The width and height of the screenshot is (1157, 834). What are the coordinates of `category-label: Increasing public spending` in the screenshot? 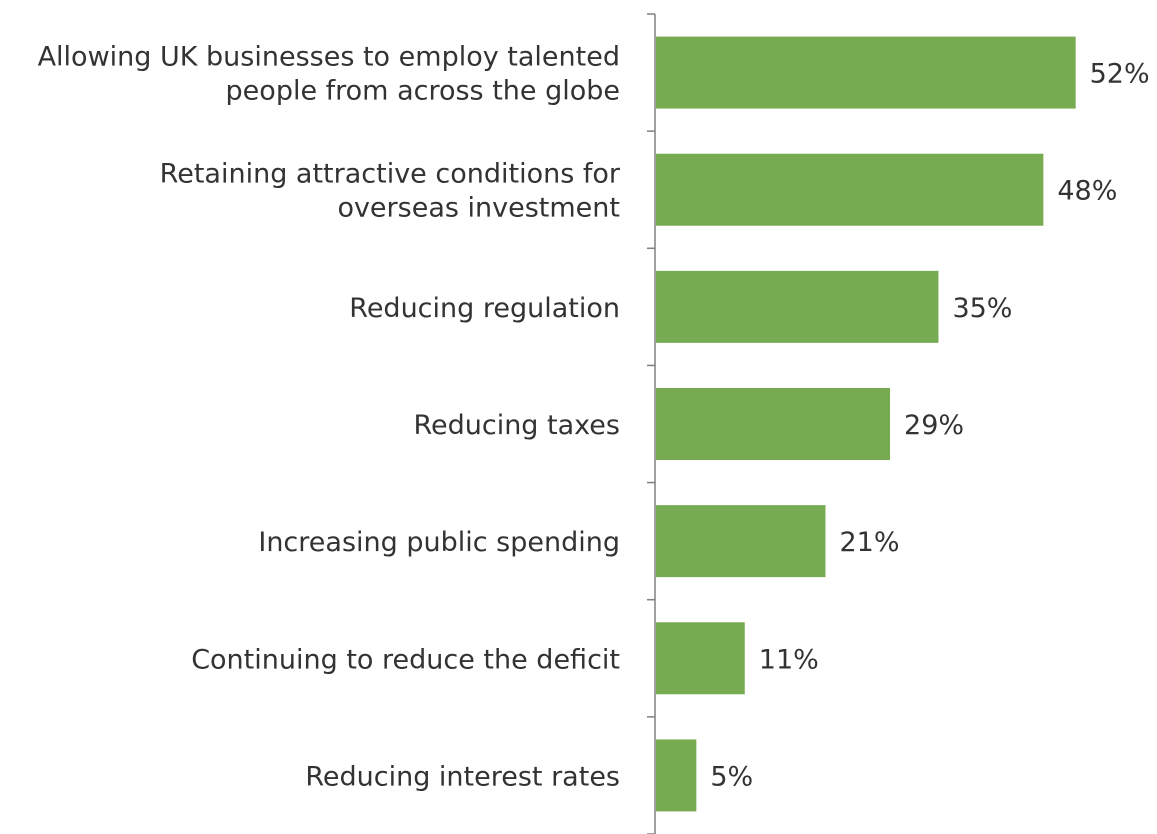 It's located at (439, 542).